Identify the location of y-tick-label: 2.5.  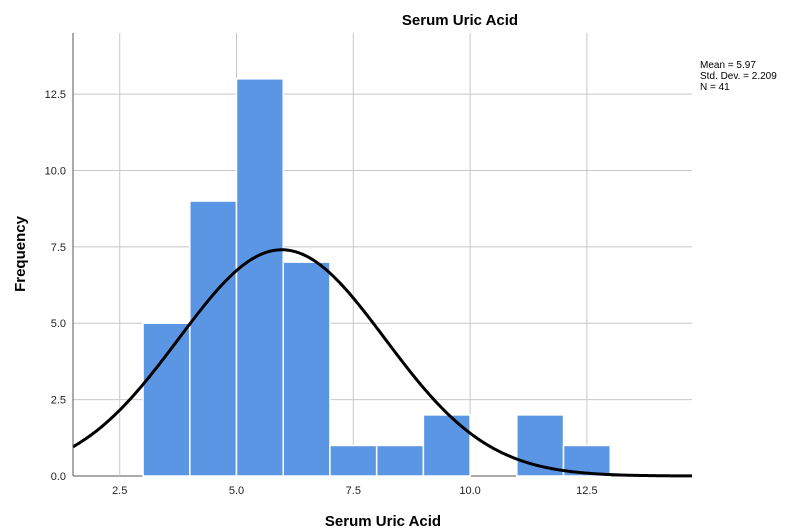
(58, 401).